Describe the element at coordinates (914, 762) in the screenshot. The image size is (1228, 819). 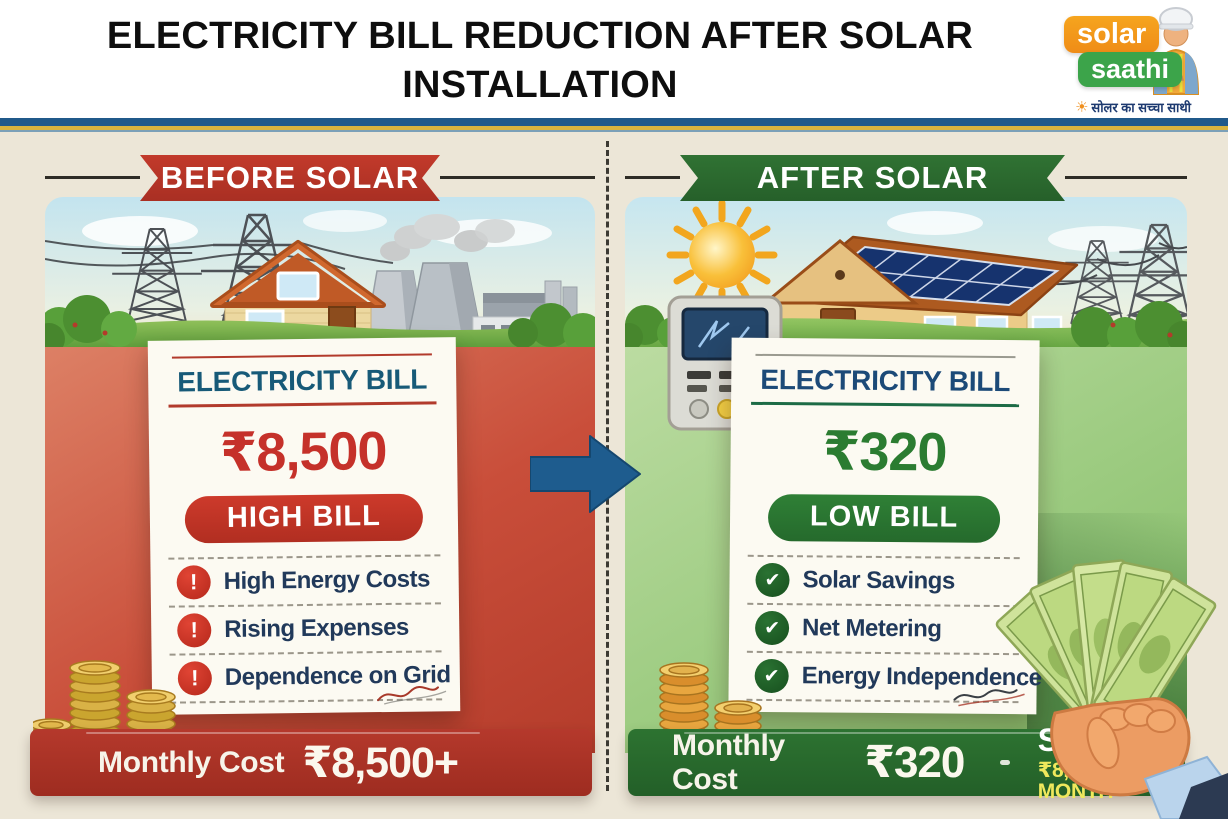
I see `monthly-cost-amount: ₹320` at that location.